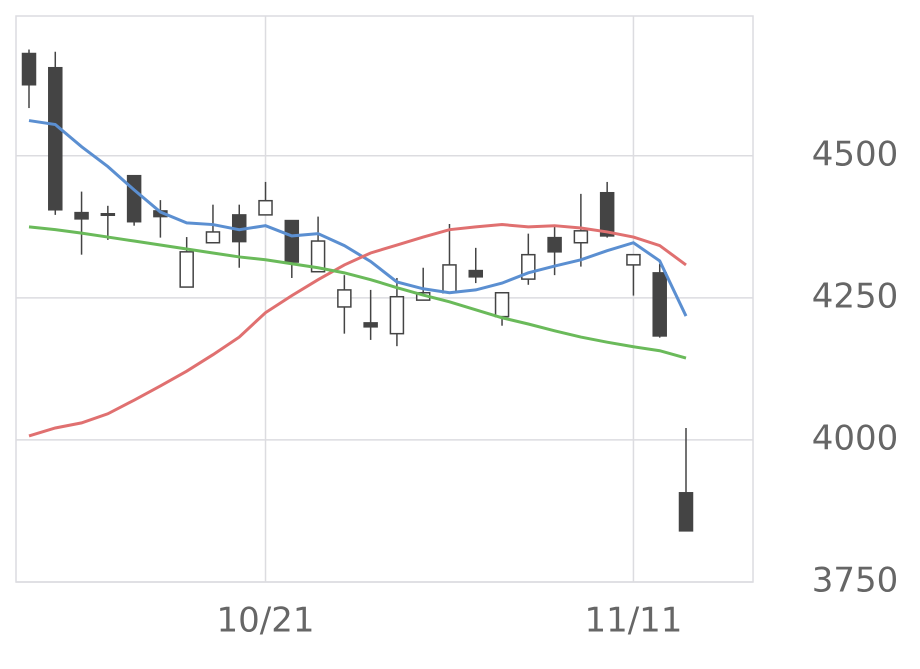 The image size is (920, 669). Describe the element at coordinates (855, 296) in the screenshot. I see `y-tick-label: 4250` at that location.